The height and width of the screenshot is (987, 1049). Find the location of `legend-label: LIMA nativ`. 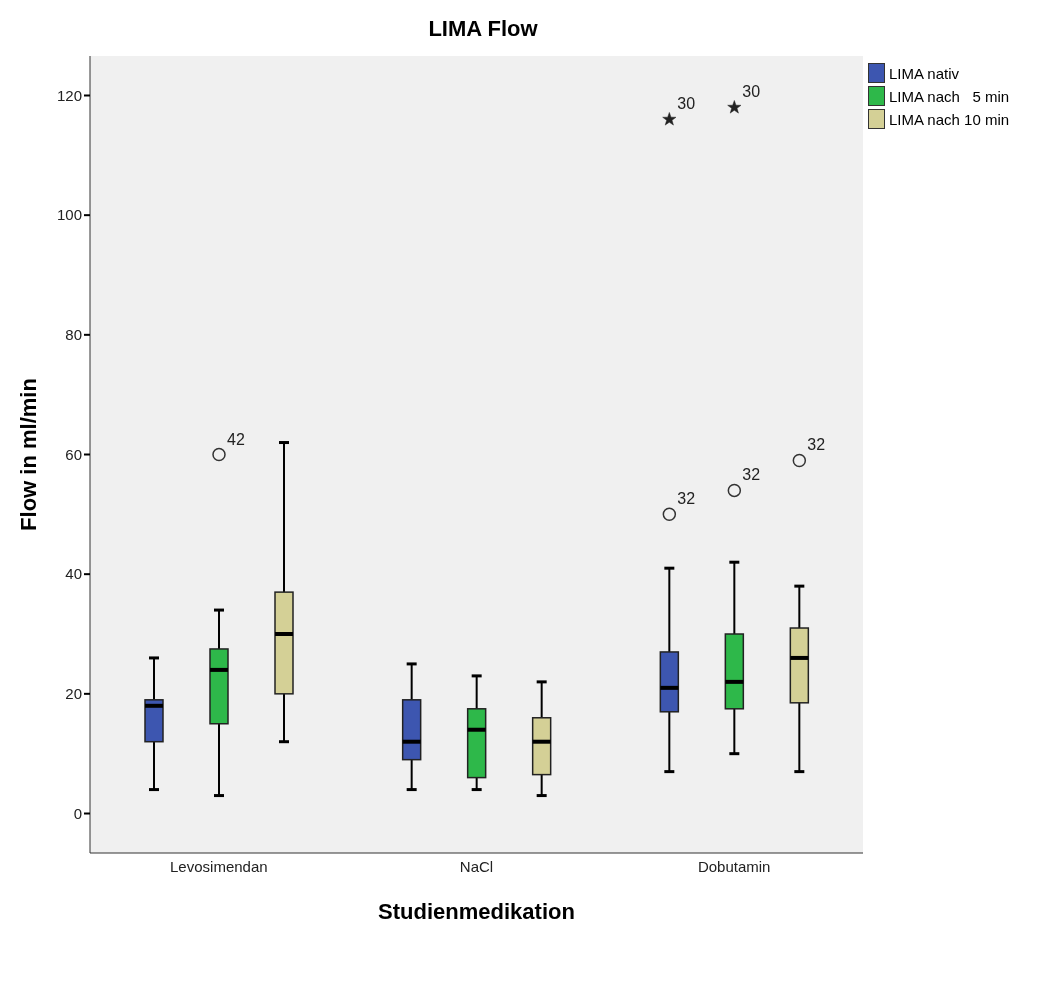

legend-label: LIMA nativ is located at coordinates (924, 73).